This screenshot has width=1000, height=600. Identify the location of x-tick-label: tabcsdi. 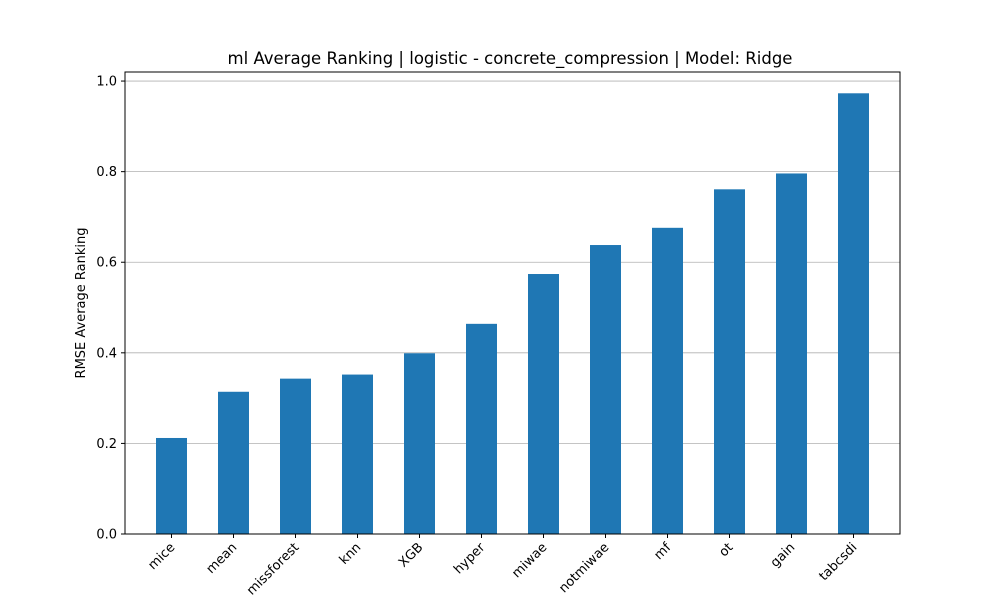
(838, 562).